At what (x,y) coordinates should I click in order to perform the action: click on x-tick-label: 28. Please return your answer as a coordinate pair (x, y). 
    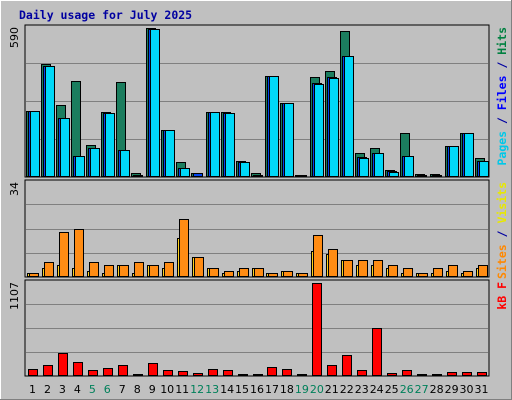
    Looking at the image, I should click on (437, 389).